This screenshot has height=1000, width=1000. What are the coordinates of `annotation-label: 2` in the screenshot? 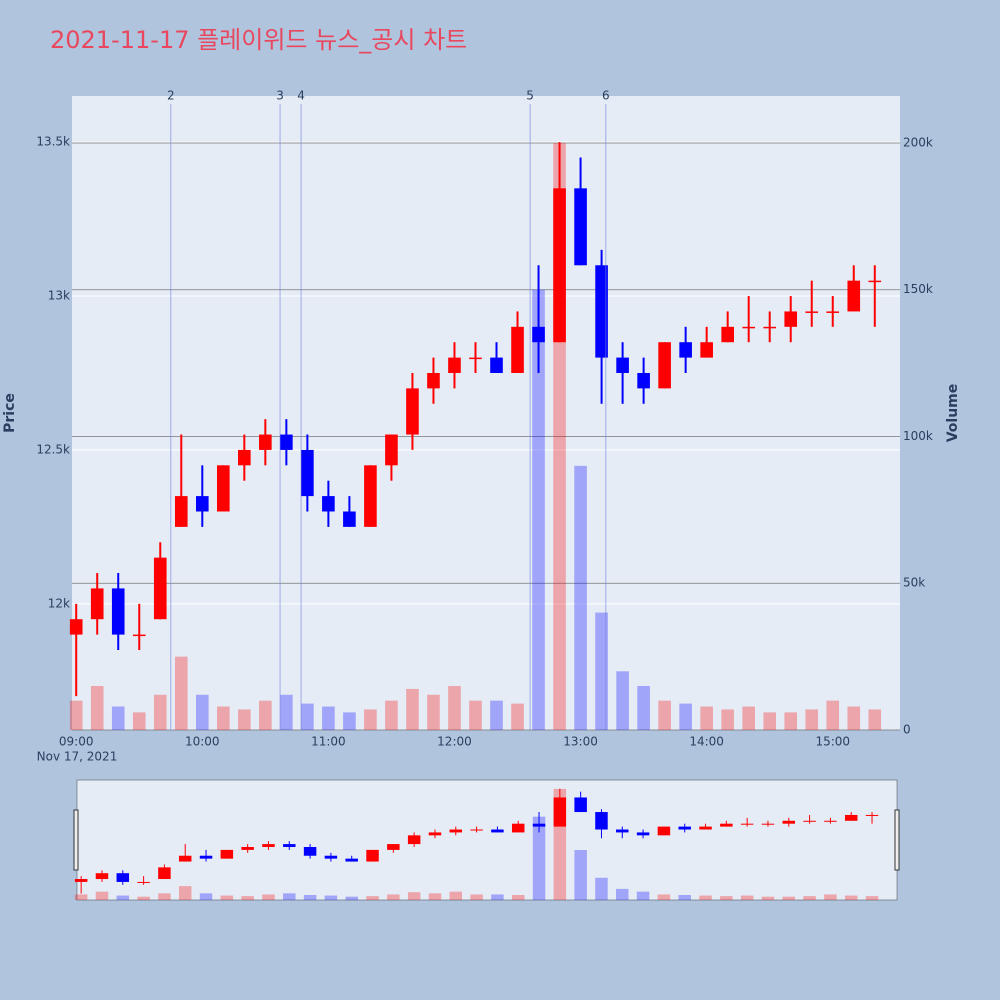 It's located at (171, 96).